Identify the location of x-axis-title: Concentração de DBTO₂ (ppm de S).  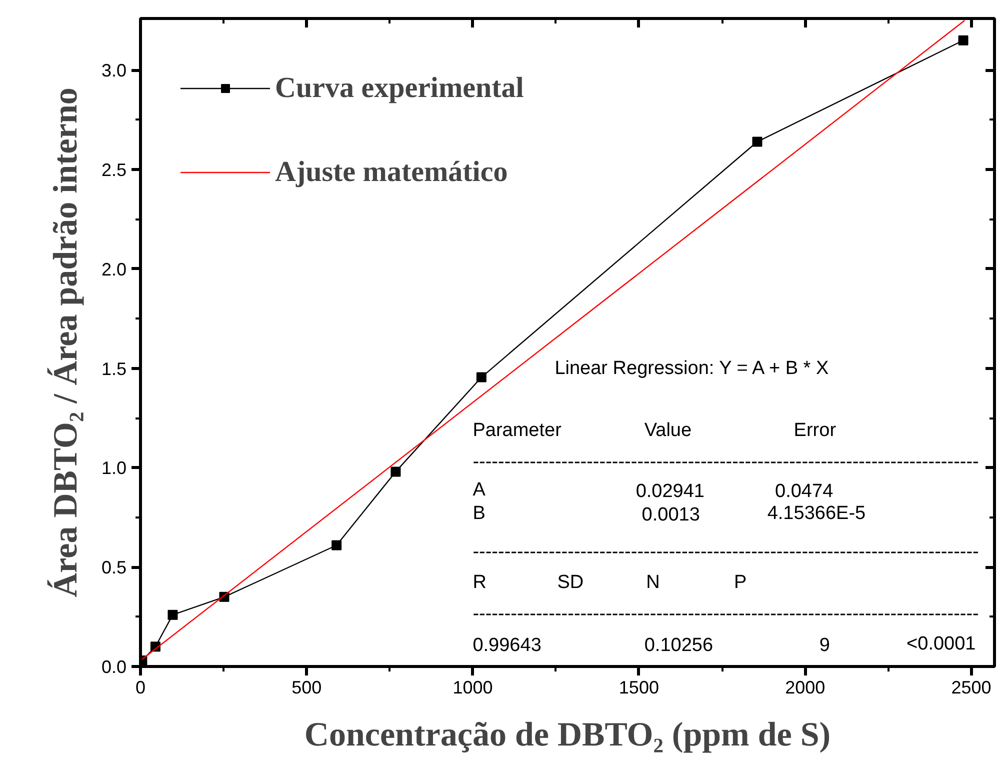
(567, 735).